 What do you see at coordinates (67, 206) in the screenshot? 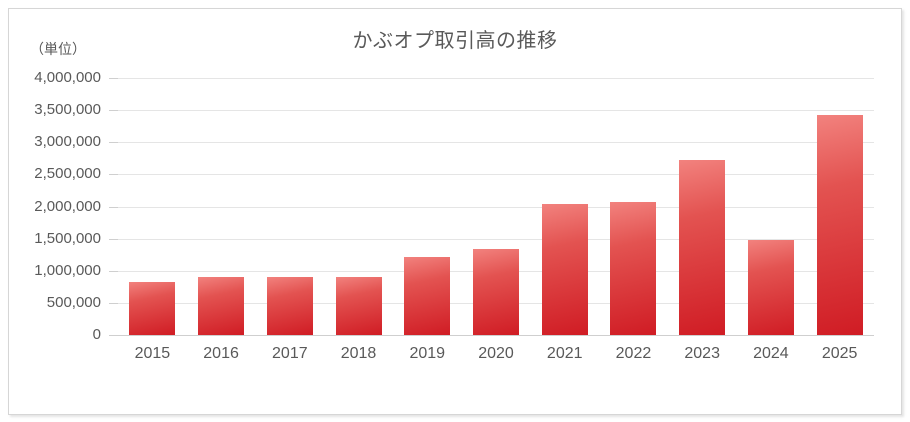
I see `y-axis-label: 2,000,000` at bounding box center [67, 206].